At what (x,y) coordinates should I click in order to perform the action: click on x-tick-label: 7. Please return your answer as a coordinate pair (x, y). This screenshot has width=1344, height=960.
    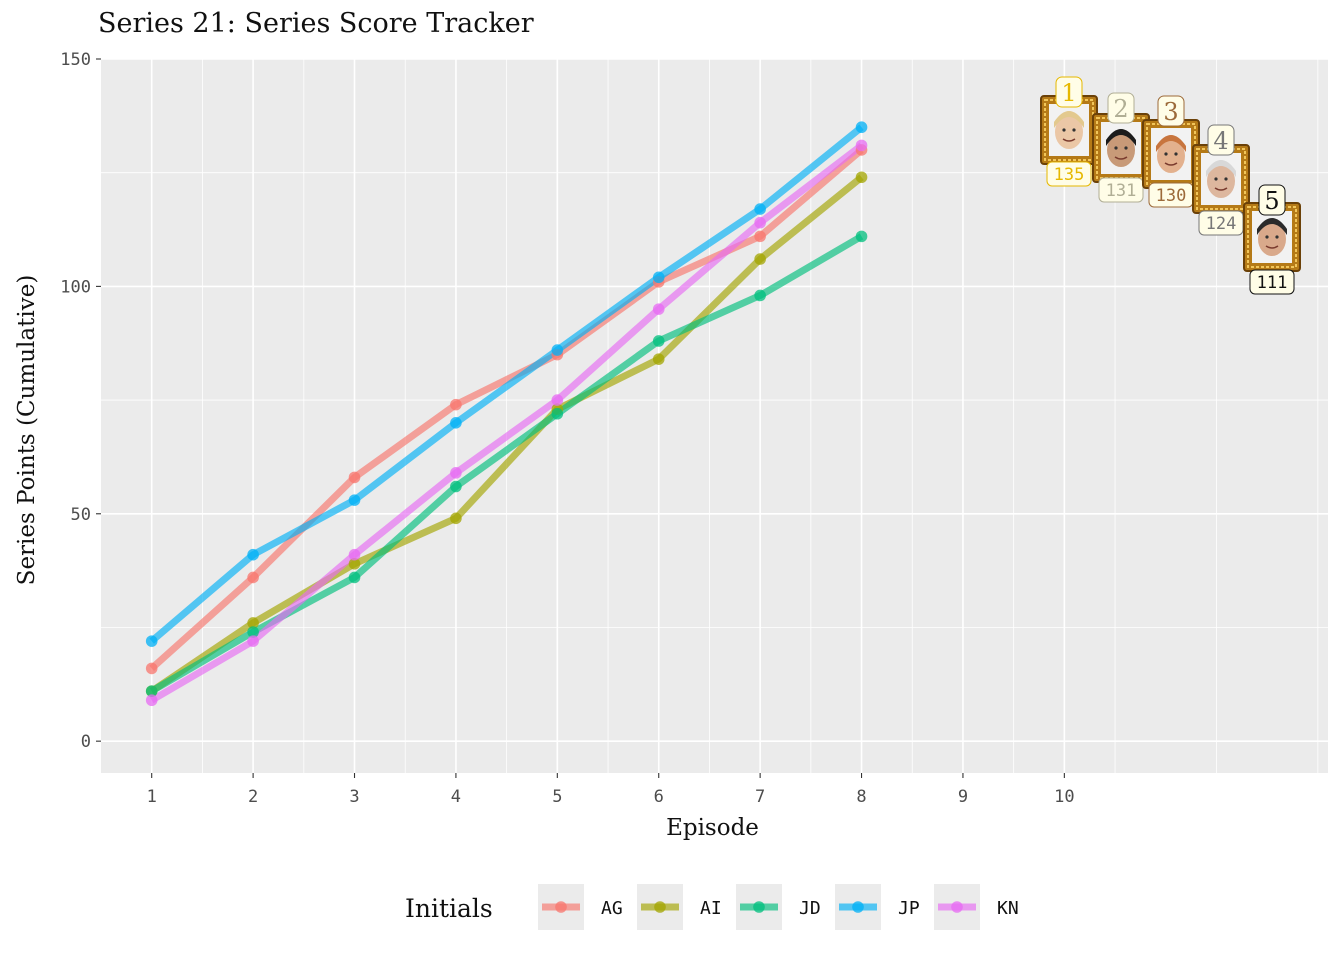
    Looking at the image, I should click on (760, 797).